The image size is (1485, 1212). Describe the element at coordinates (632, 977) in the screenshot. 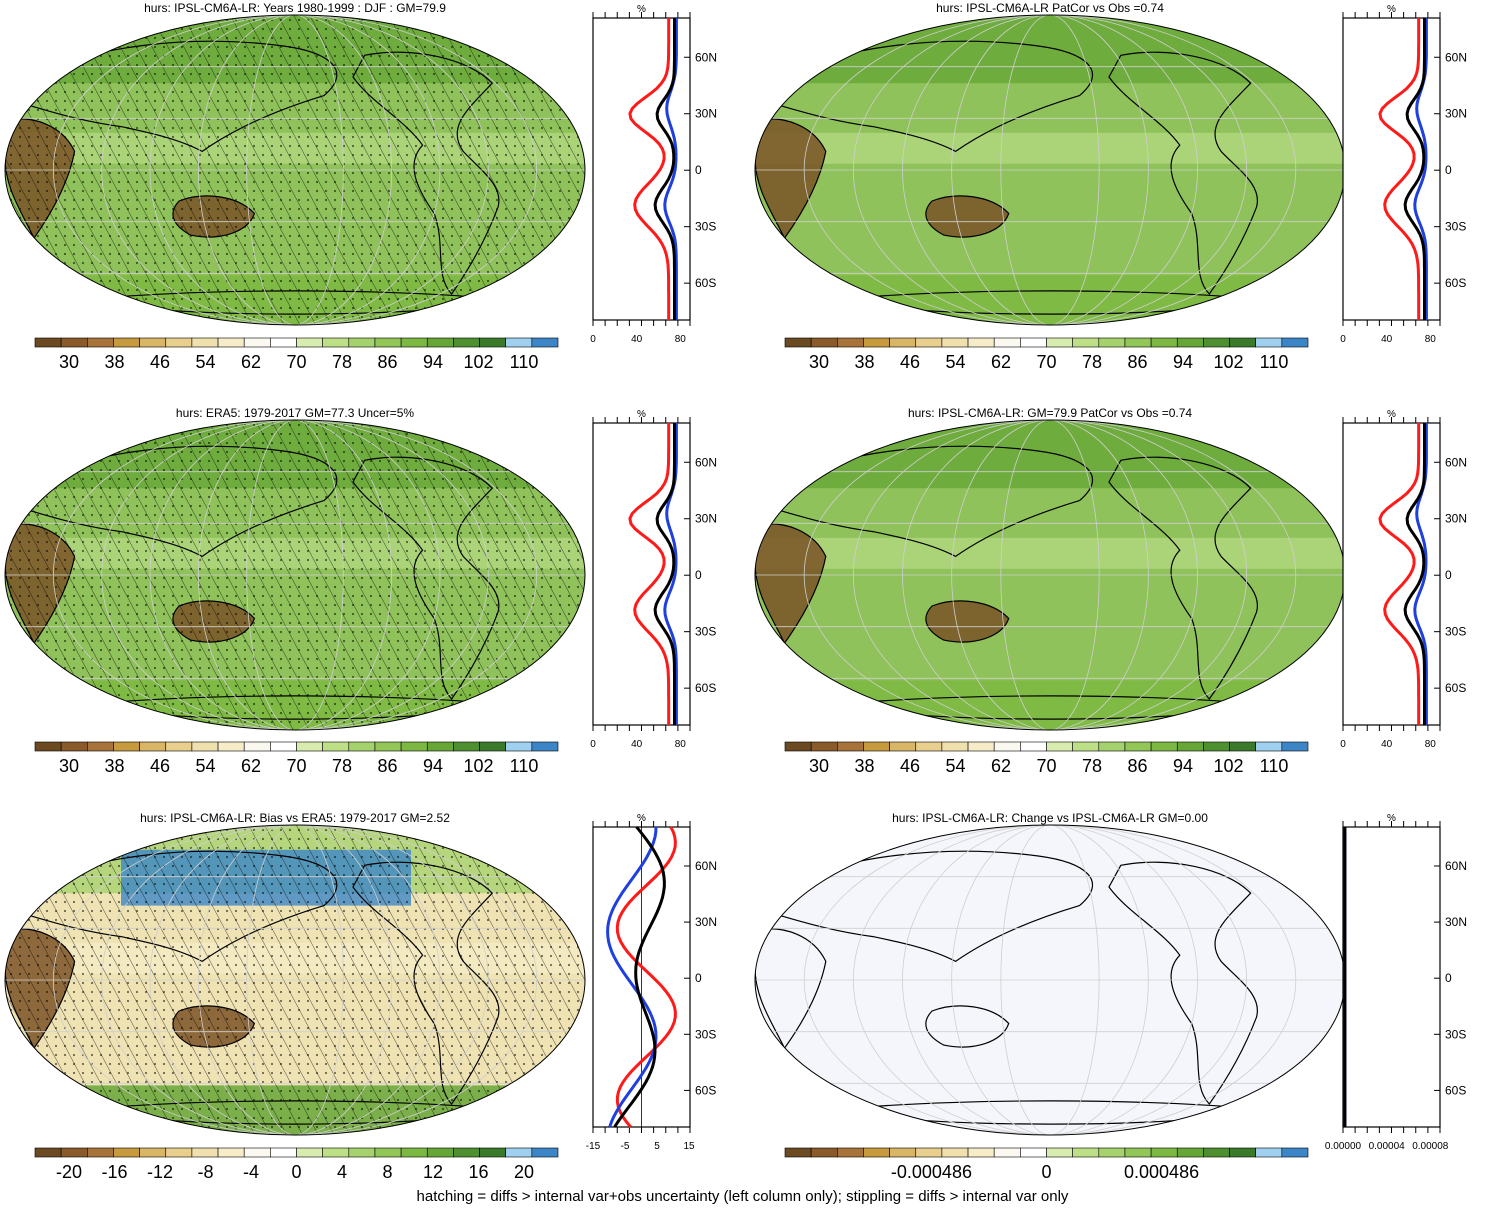

I see `profile-line-other` at that location.